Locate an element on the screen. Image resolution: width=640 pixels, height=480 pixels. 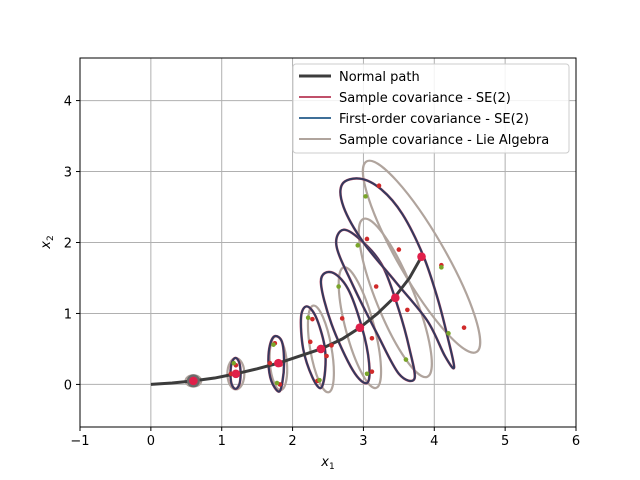
legend-label-sample-se2: Sample covariance - SE(2) is located at coordinates (425, 98).